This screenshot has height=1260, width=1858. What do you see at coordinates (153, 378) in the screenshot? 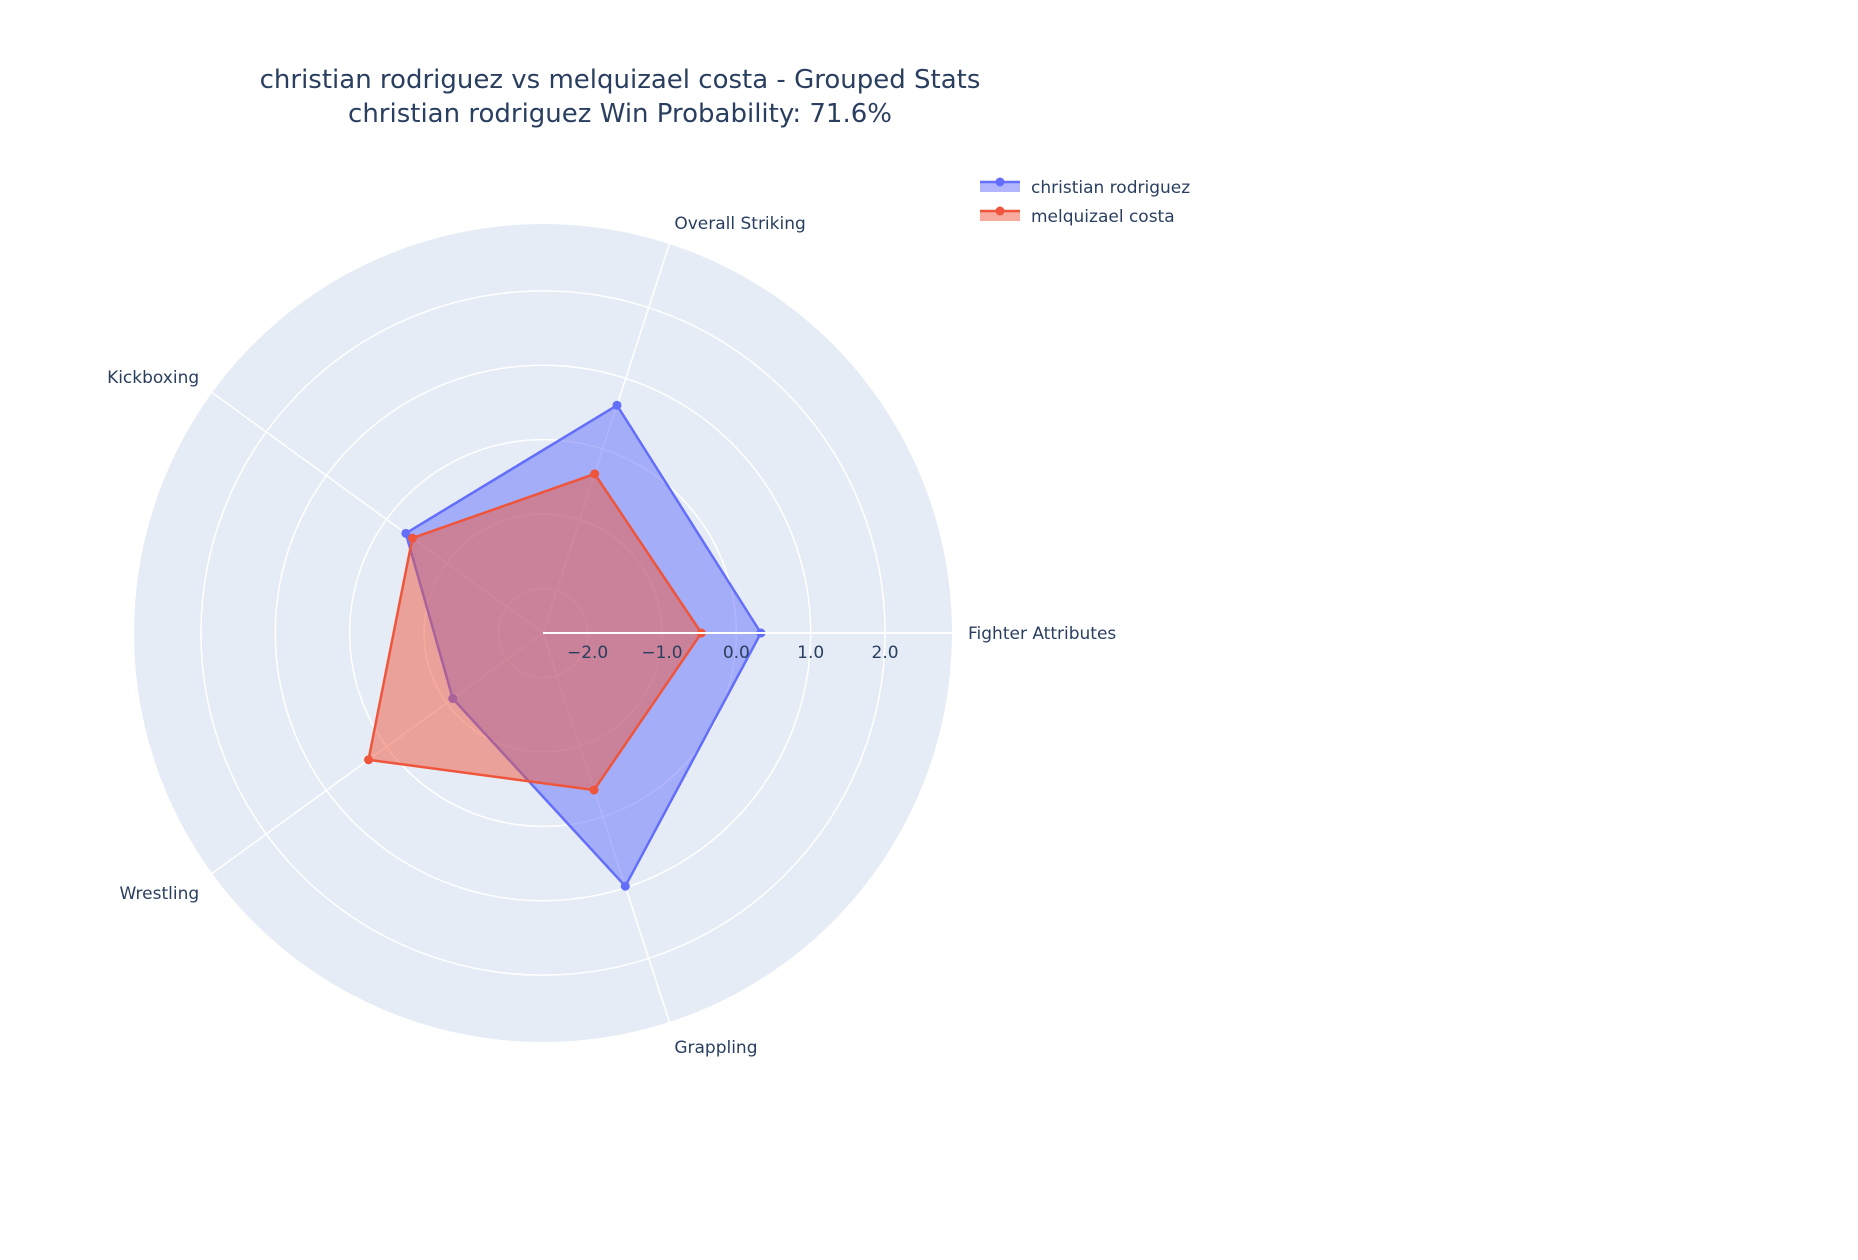
I see `angular-axis-label: Kickboxing` at bounding box center [153, 378].